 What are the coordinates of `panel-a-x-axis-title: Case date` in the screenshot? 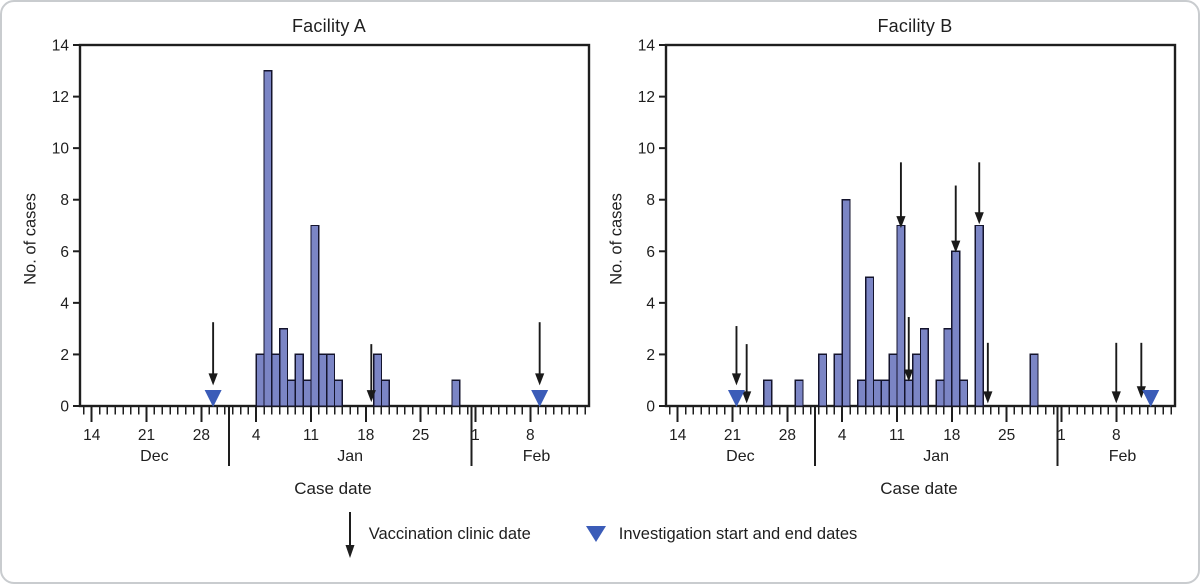 It's located at (333, 488).